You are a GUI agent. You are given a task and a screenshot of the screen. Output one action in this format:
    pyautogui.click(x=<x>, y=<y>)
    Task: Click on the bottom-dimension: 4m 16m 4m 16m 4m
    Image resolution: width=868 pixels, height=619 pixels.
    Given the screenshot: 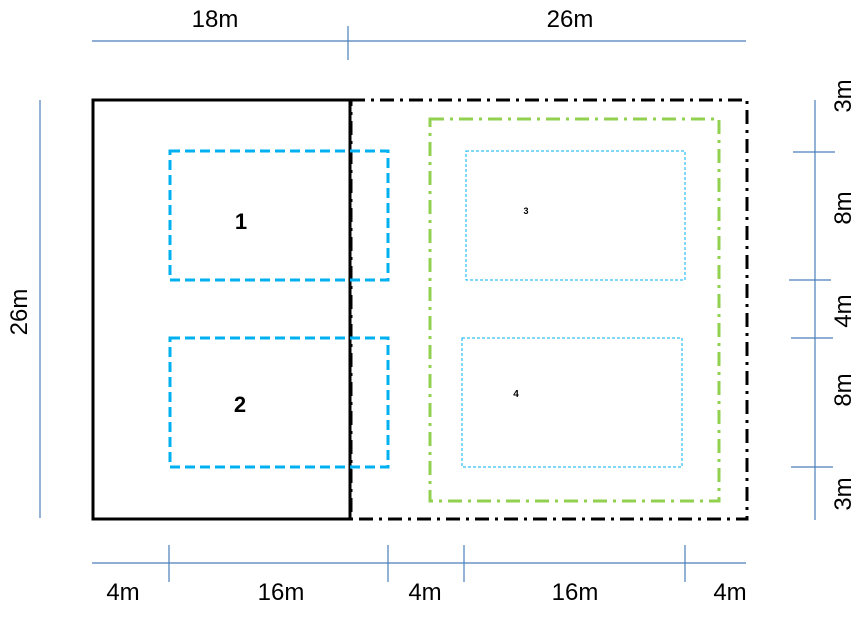 What is the action you would take?
    pyautogui.click(x=419, y=575)
    